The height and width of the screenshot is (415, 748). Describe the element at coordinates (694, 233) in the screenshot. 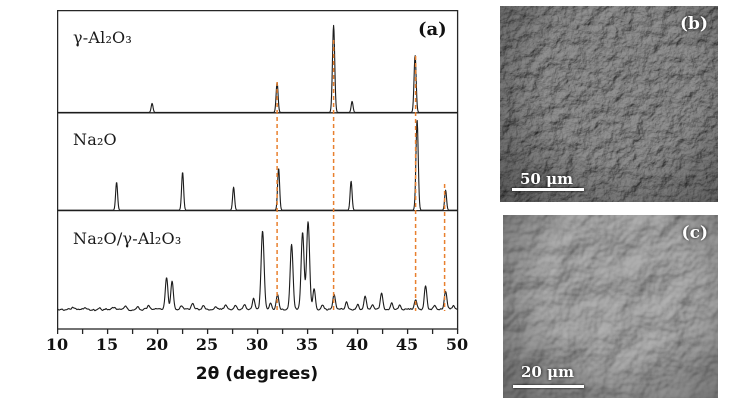

I see `panel-c-label: (c)` at that location.